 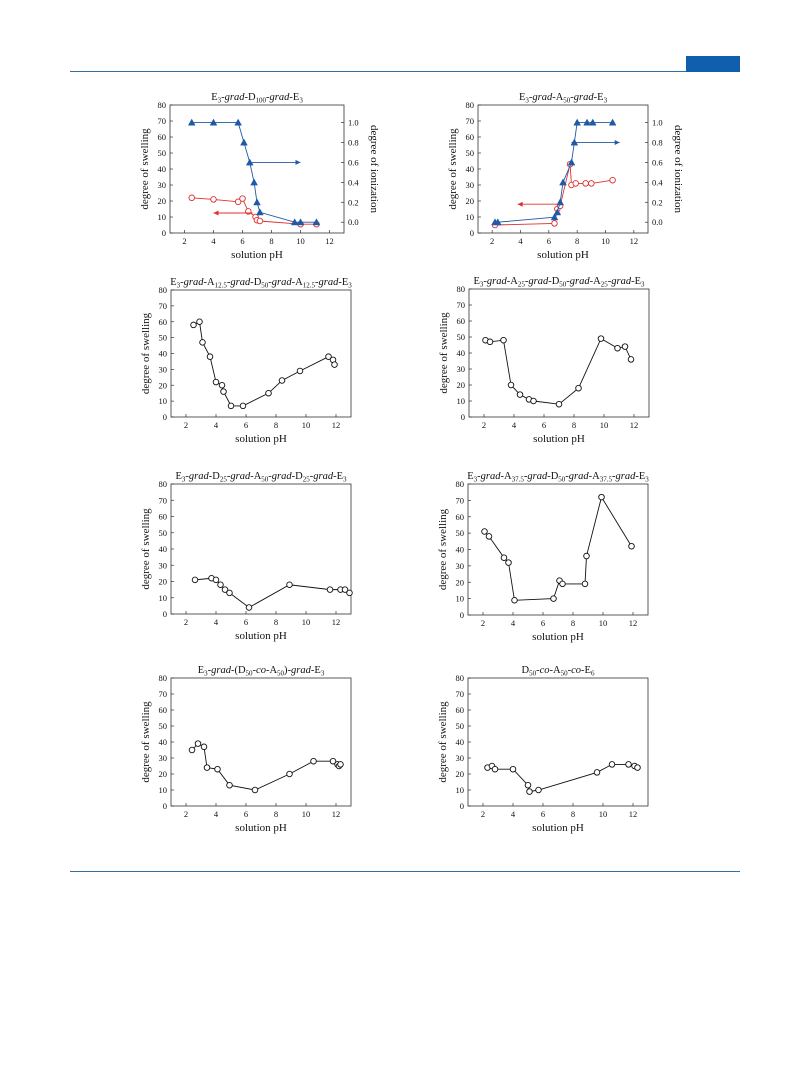 What do you see at coordinates (657, 222) in the screenshot?
I see `y2-tick-label: 0.0` at bounding box center [657, 222].